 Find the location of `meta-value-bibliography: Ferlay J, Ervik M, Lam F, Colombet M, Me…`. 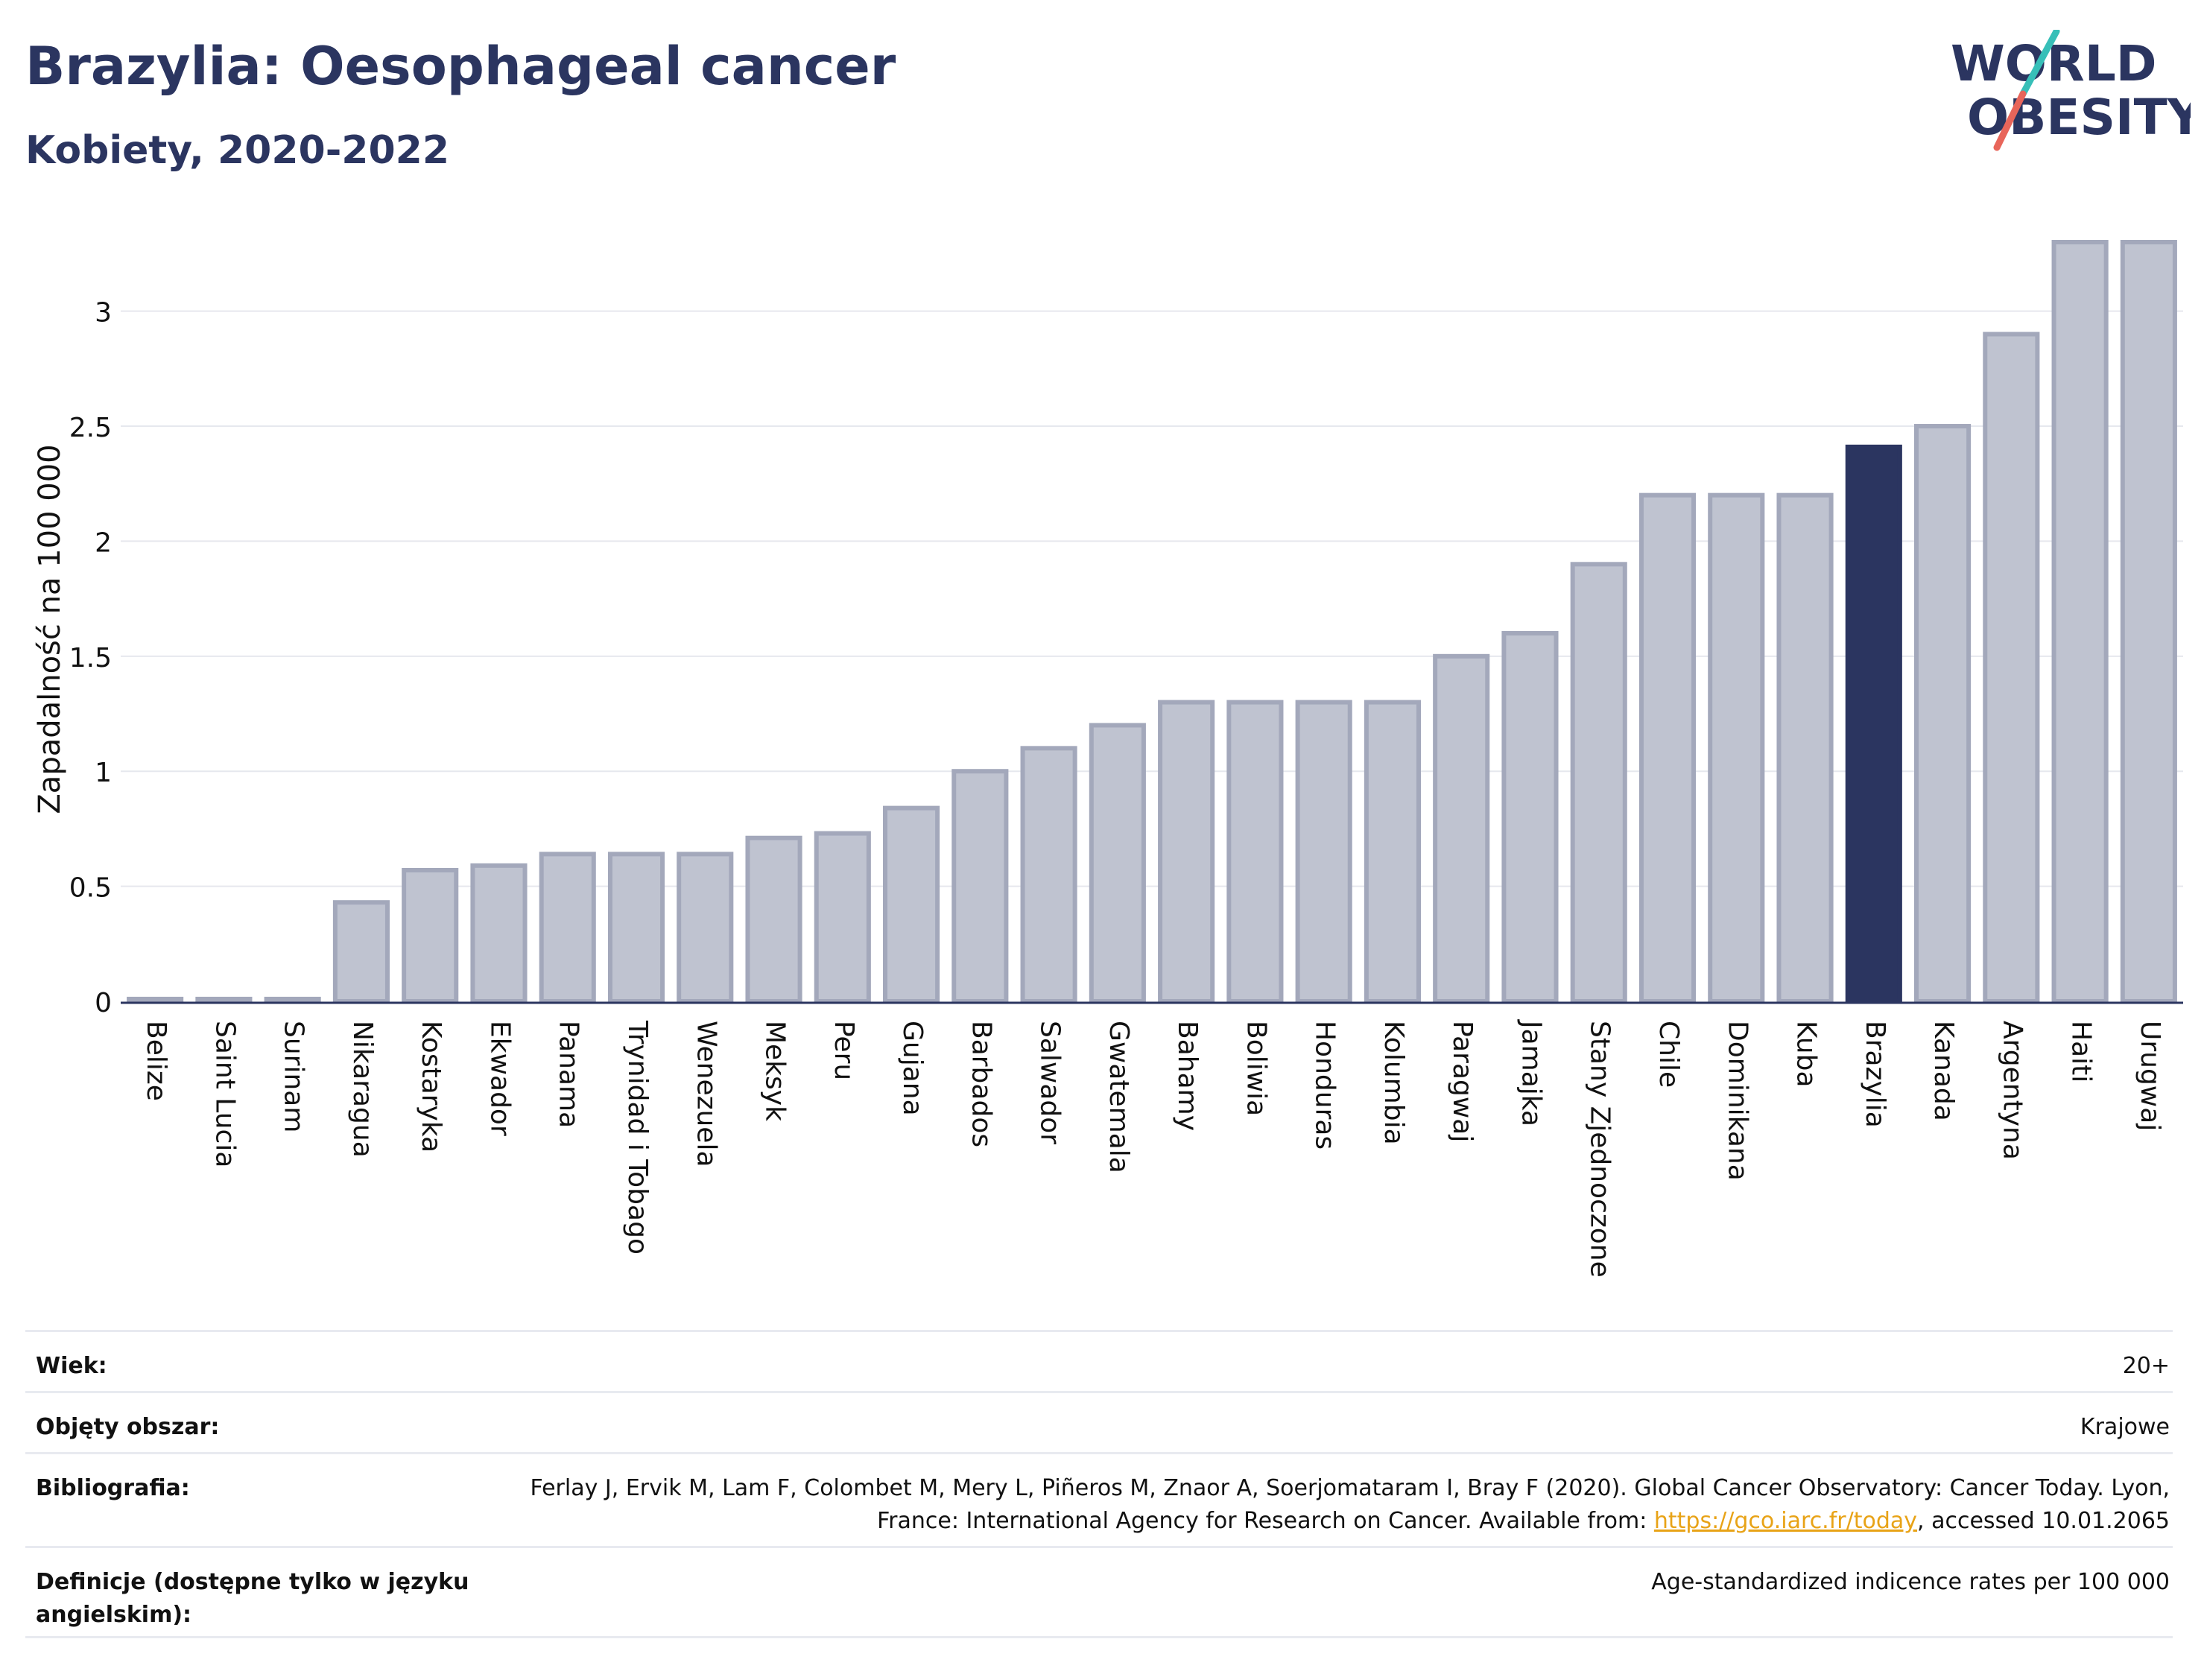

meta-value-bibliography: Ferlay J, Ervik M, Lam F, Colombet M, Me… is located at coordinates (1343, 1509).